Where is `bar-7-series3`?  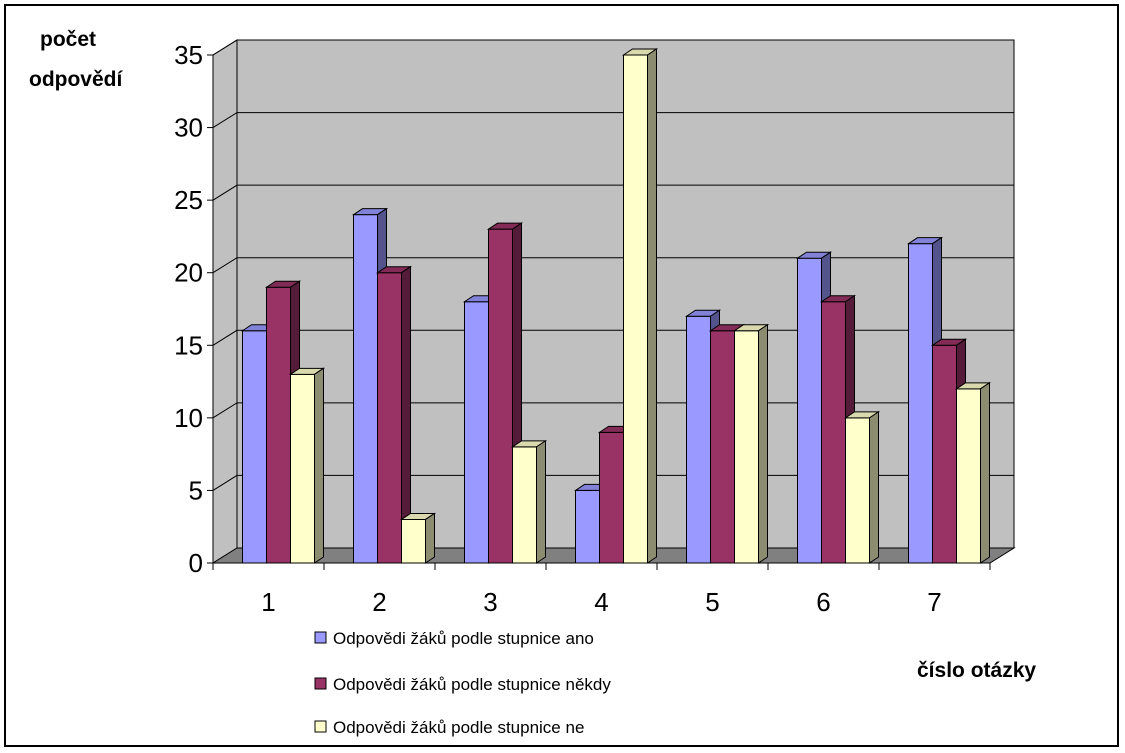 bar-7-series3 is located at coordinates (973, 472).